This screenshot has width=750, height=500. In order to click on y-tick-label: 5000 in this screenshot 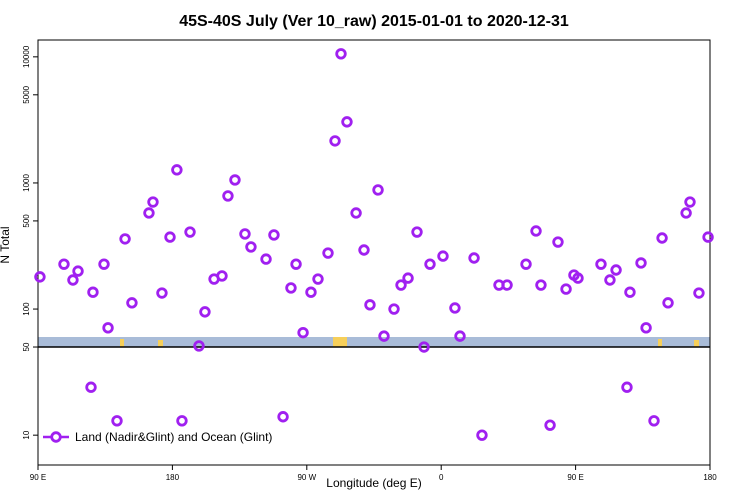, I will do `click(26, 94)`.